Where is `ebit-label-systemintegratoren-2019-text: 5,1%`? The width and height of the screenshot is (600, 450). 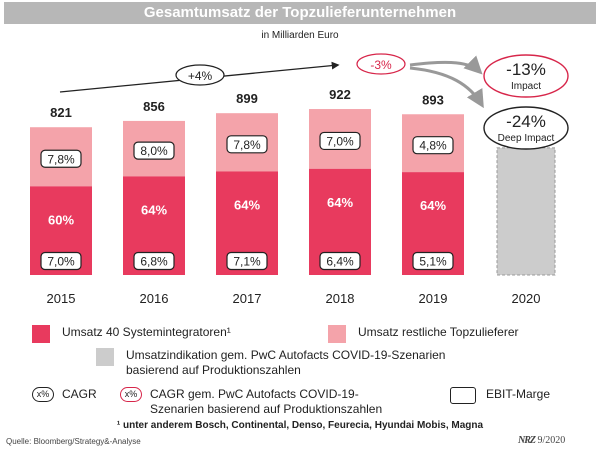 ebit-label-systemintegratoren-2019-text: 5,1% is located at coordinates (433, 262).